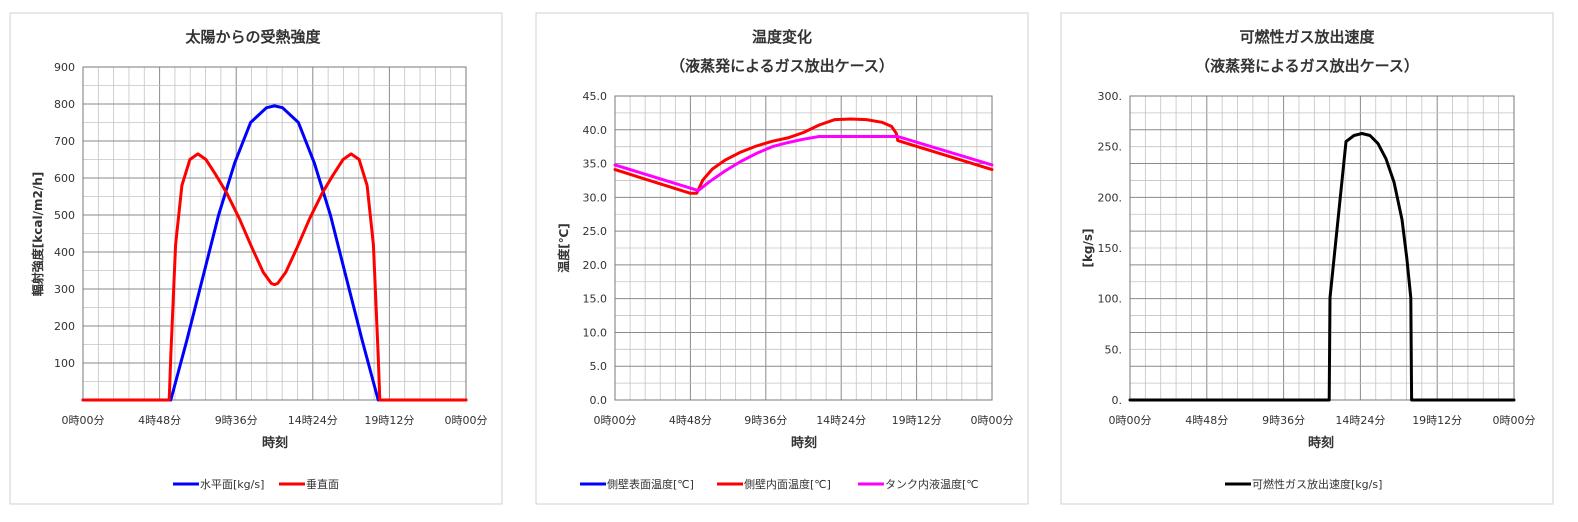  What do you see at coordinates (595, 197) in the screenshot?
I see `y-tick-label: 30.0` at bounding box center [595, 197].